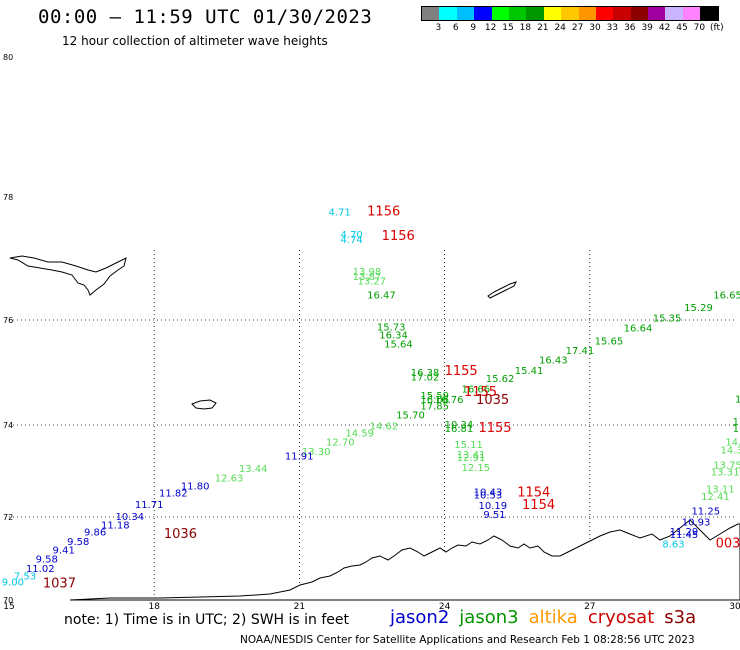 The height and width of the screenshot is (650, 740). What do you see at coordinates (13, 582) in the screenshot?
I see `wave-height-label: 9.00` at bounding box center [13, 582].